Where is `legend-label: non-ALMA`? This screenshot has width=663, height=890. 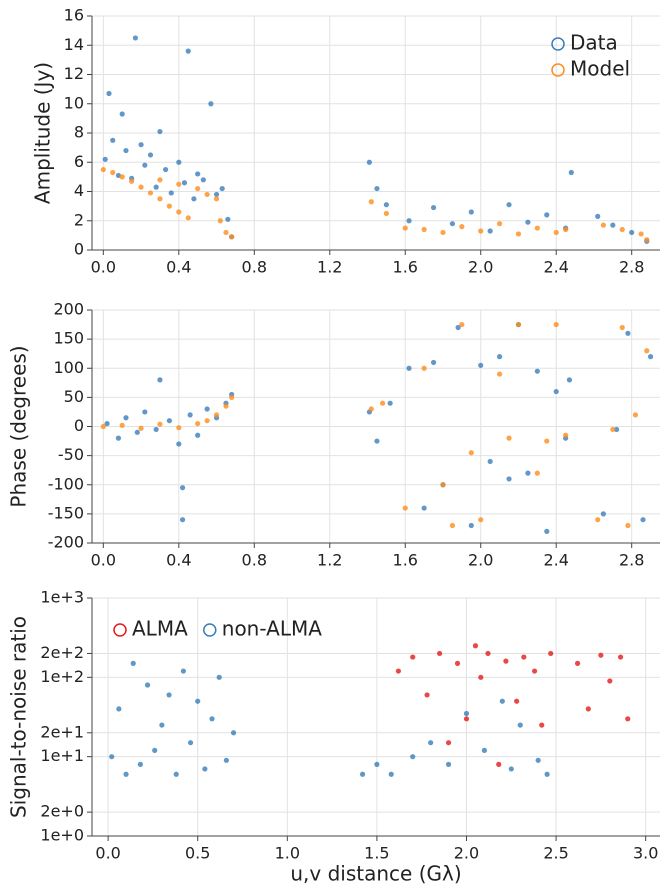 legend-label: non-ALMA is located at coordinates (272, 629).